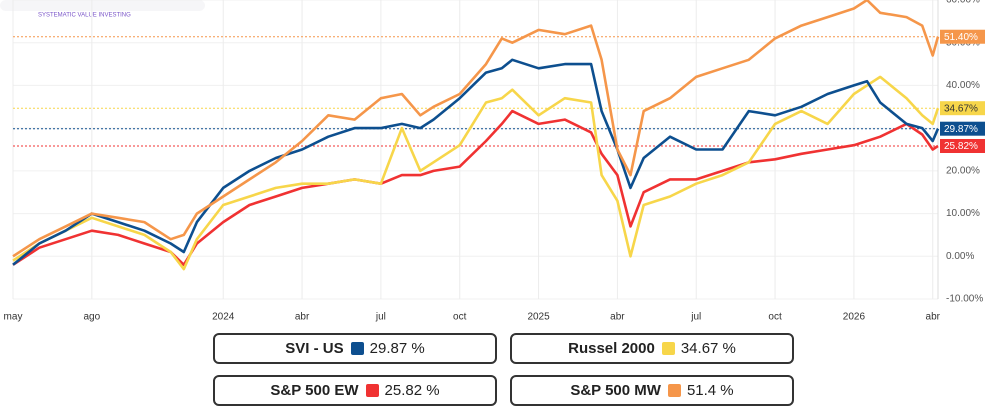  I want to click on legend-name: SVI - US, so click(314, 348).